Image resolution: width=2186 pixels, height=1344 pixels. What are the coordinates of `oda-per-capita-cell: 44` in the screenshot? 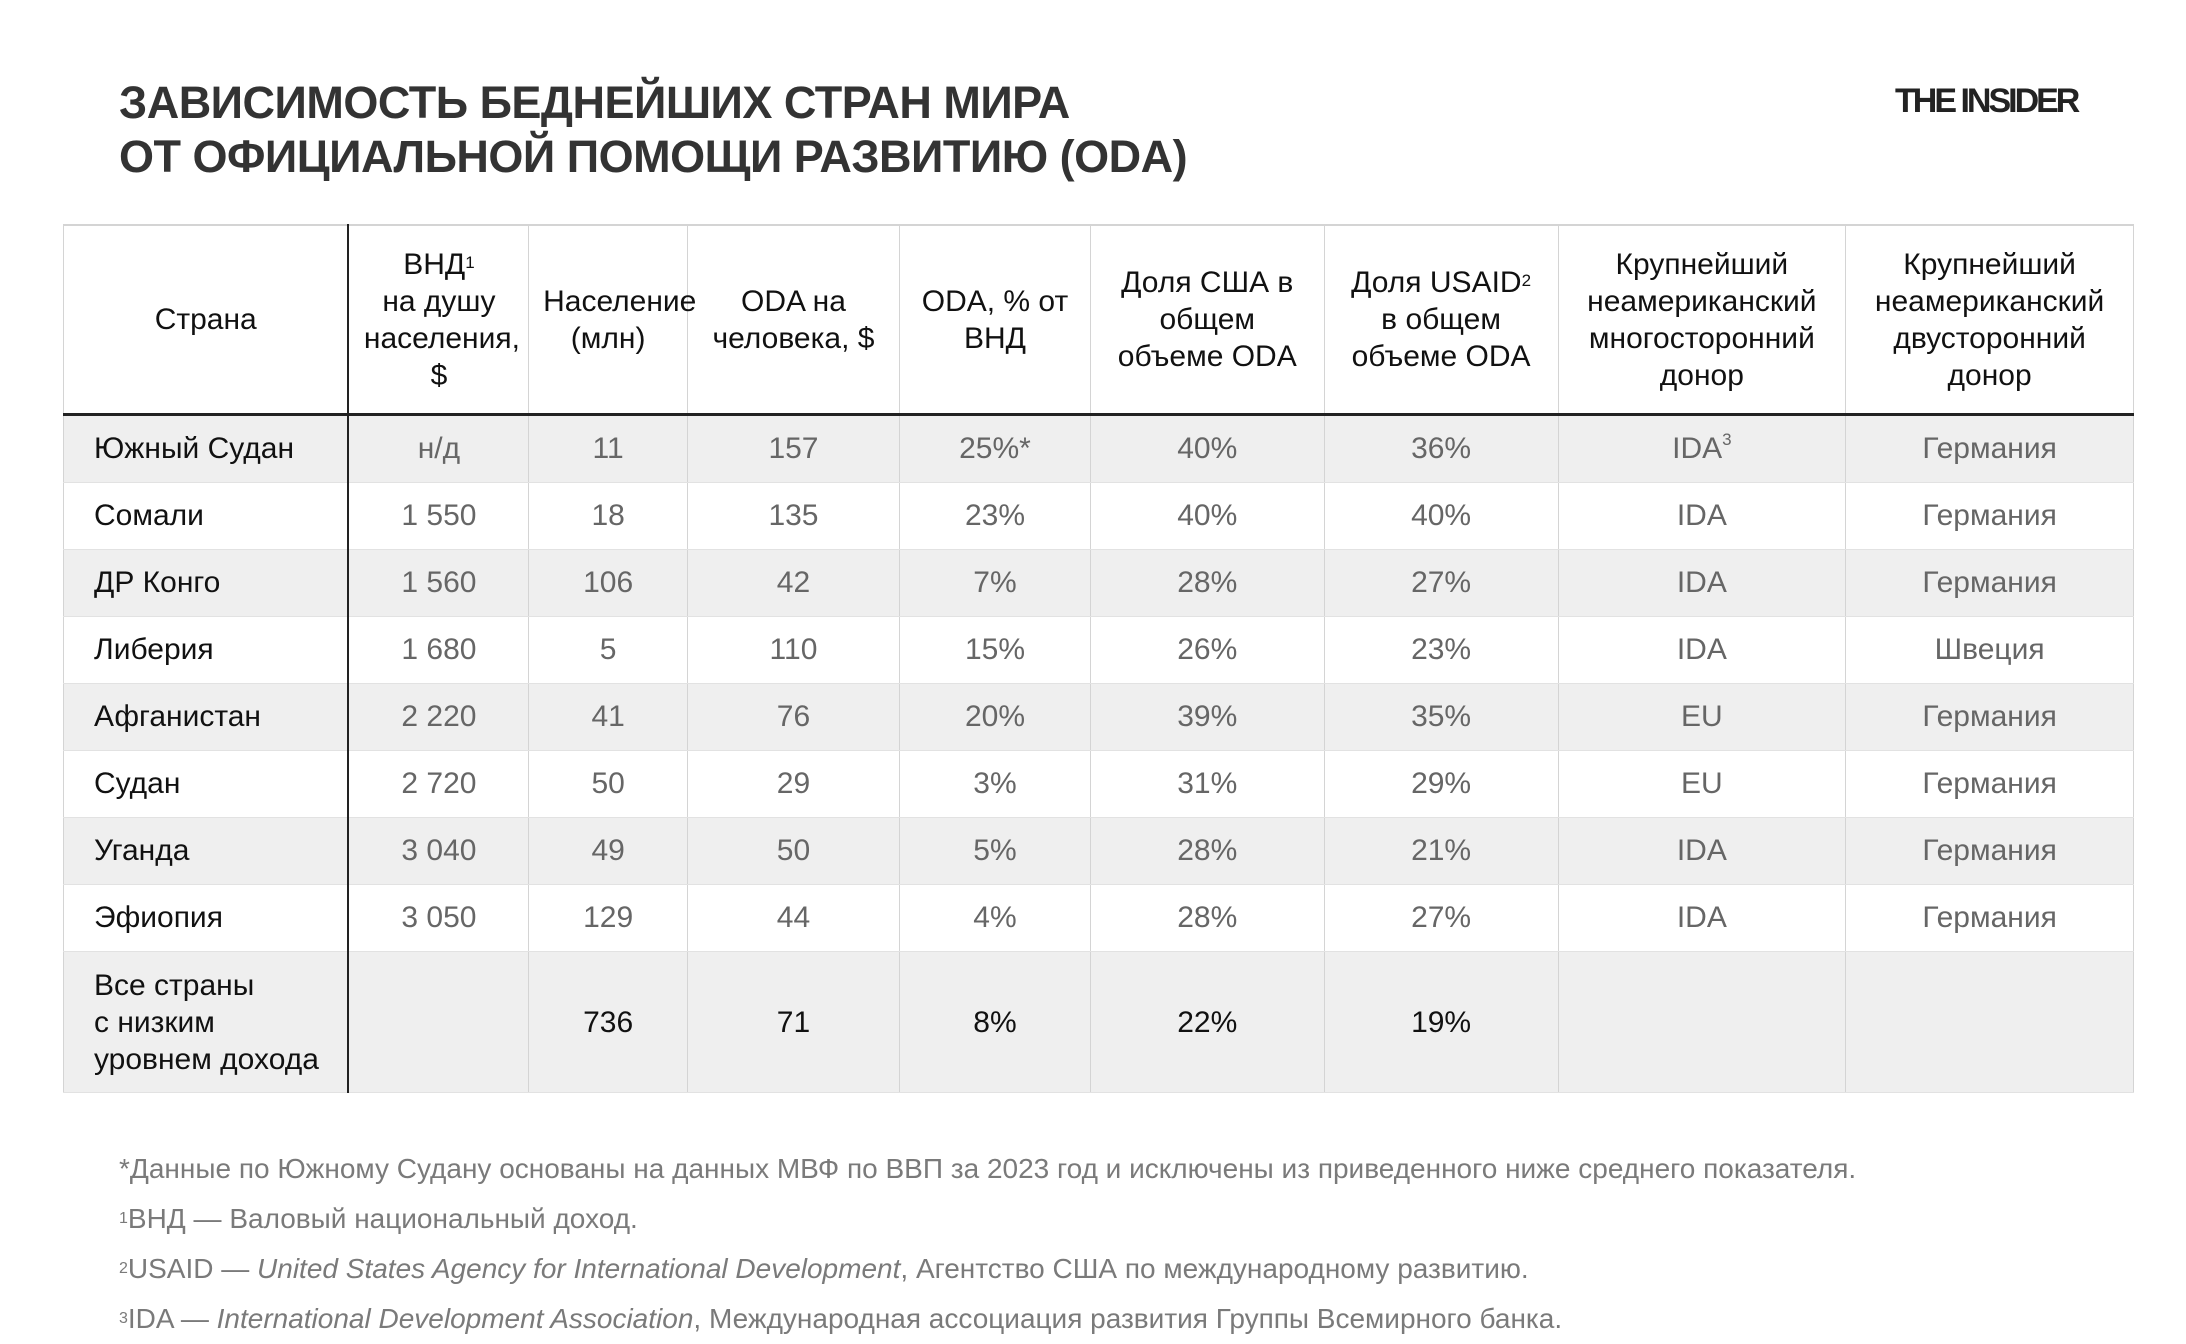 It's located at (793, 918).